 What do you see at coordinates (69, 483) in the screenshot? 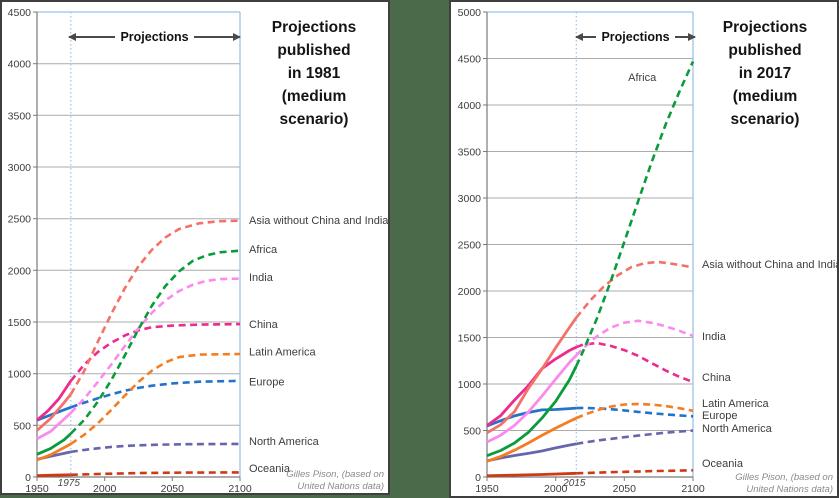
I see `projection-start-year-label: 1975` at bounding box center [69, 483].